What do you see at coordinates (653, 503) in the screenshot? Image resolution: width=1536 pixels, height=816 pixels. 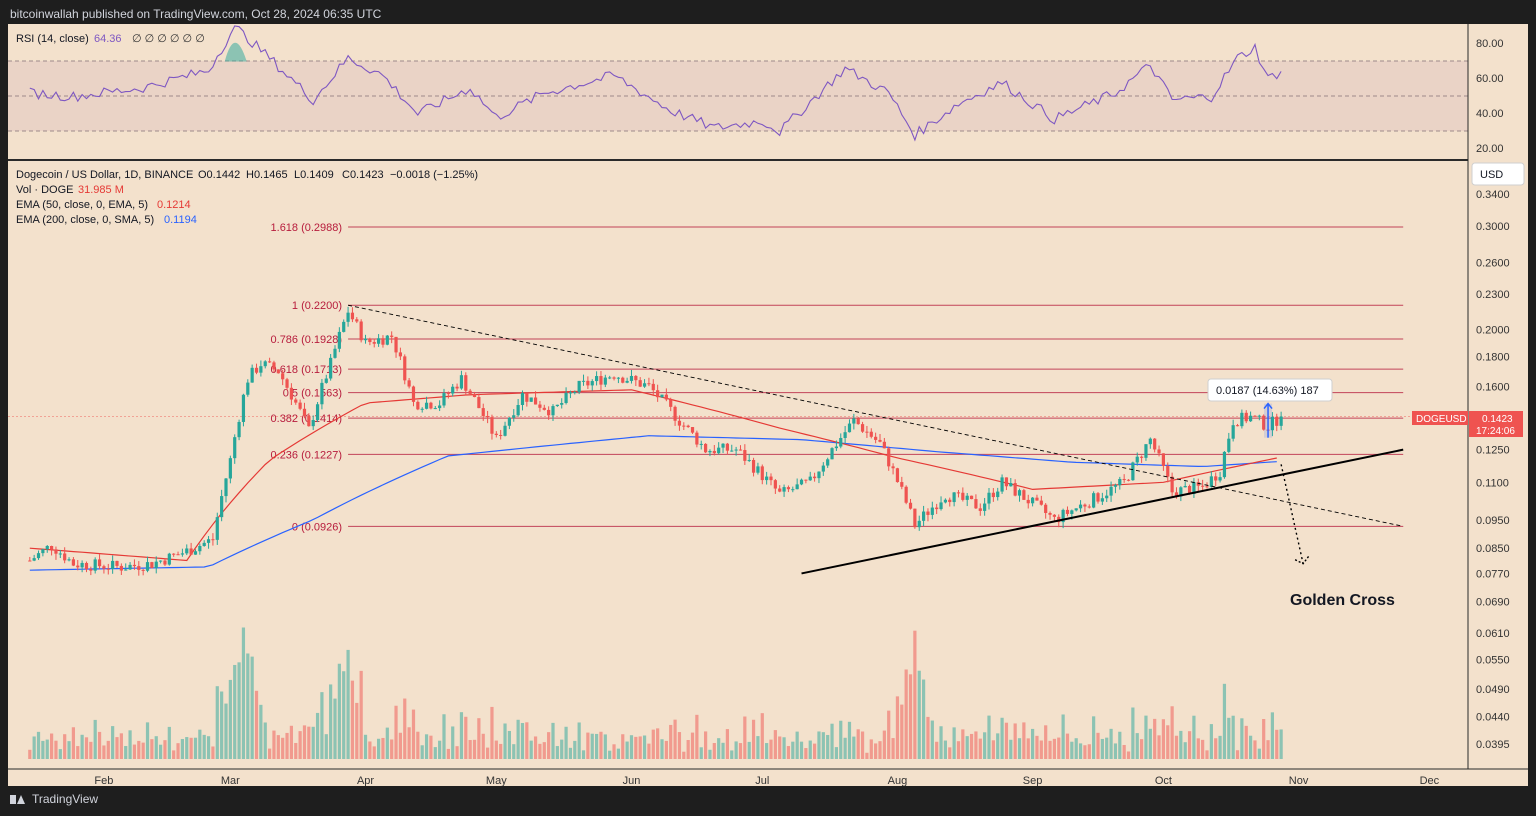 I see `ema200-line` at bounding box center [653, 503].